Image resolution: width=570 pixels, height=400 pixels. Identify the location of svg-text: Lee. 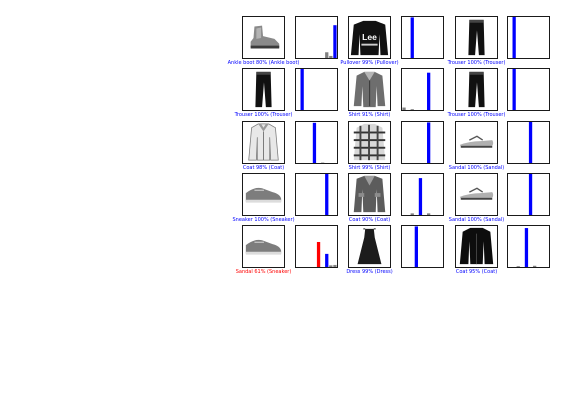
(369, 37).